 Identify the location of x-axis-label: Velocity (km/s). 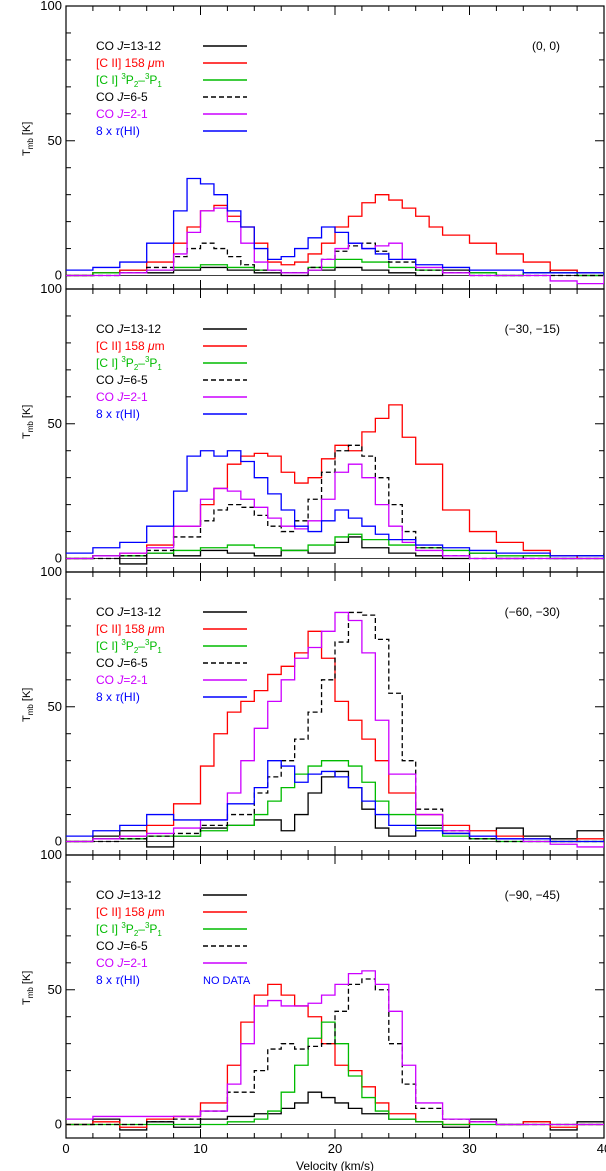
(335, 1165).